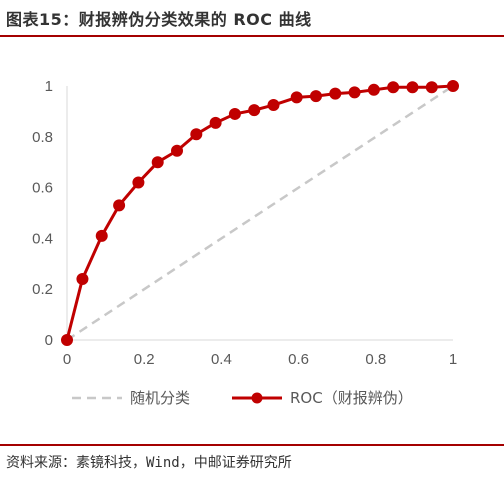  Describe the element at coordinates (252, 445) in the screenshot. I see `footer-rule` at that location.